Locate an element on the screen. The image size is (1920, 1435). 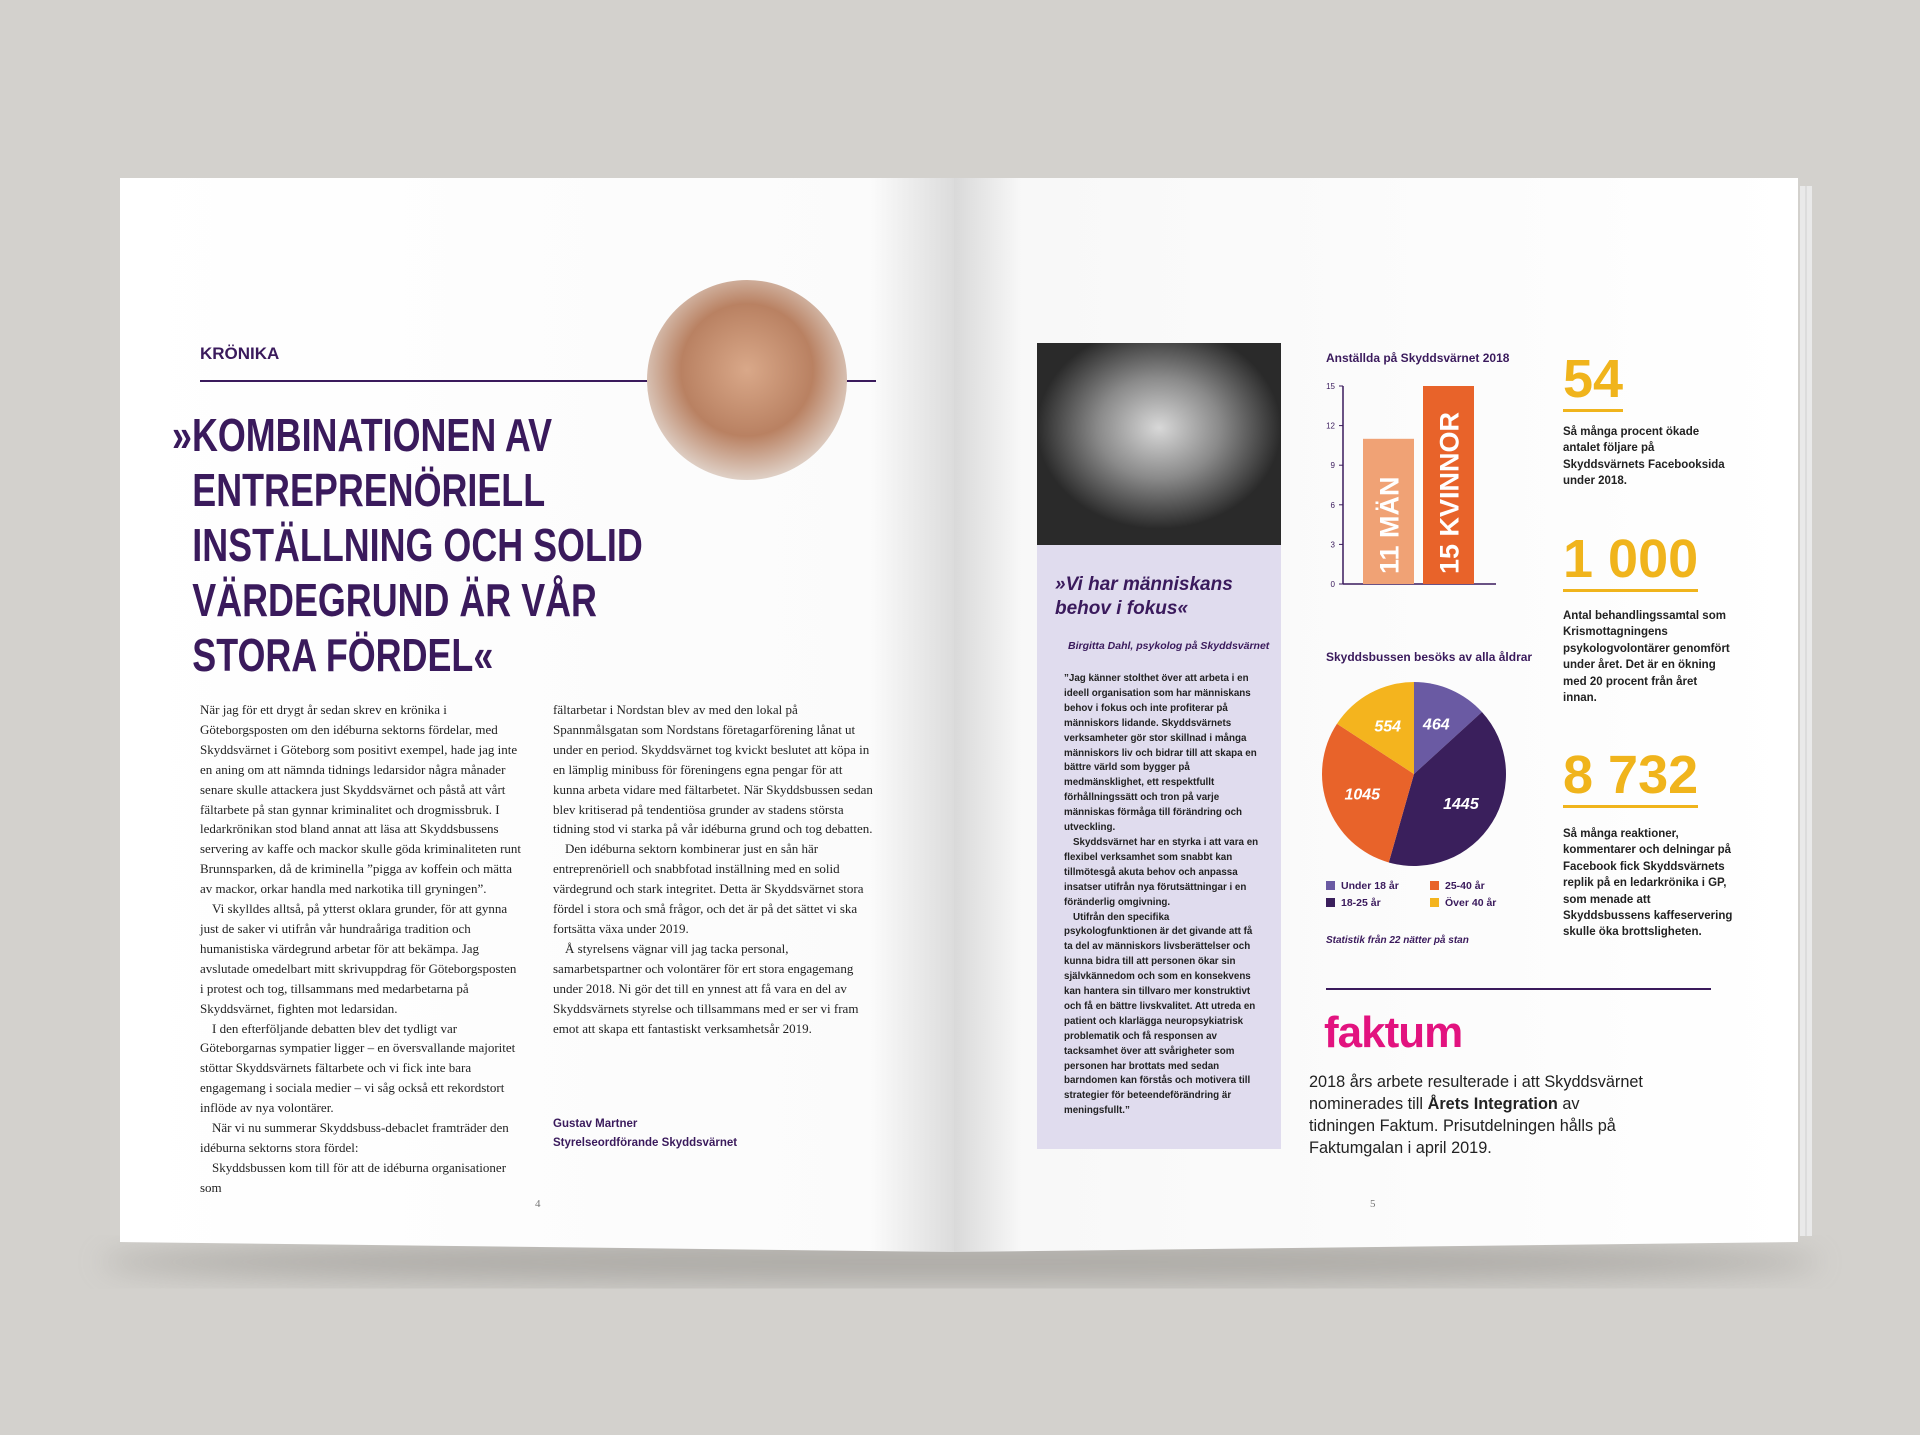
page-shadow is located at coordinates (960, 1262).